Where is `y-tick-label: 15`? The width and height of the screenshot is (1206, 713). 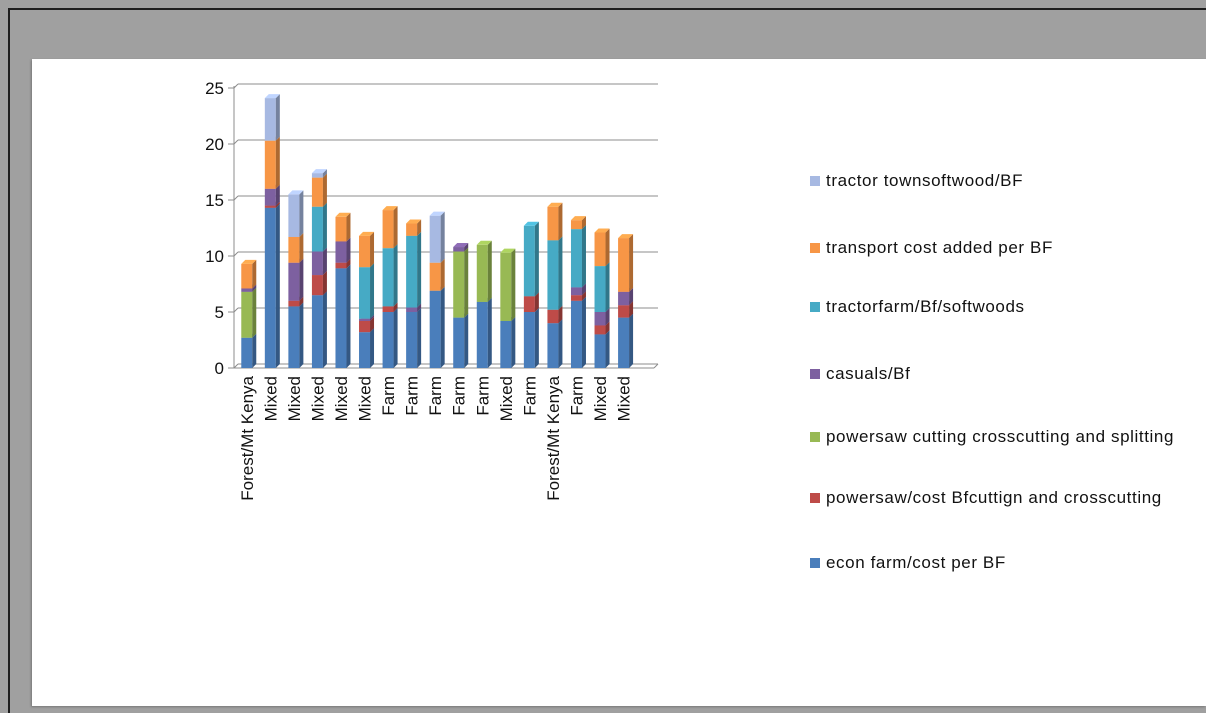 y-tick-label: 15 is located at coordinates (214, 200).